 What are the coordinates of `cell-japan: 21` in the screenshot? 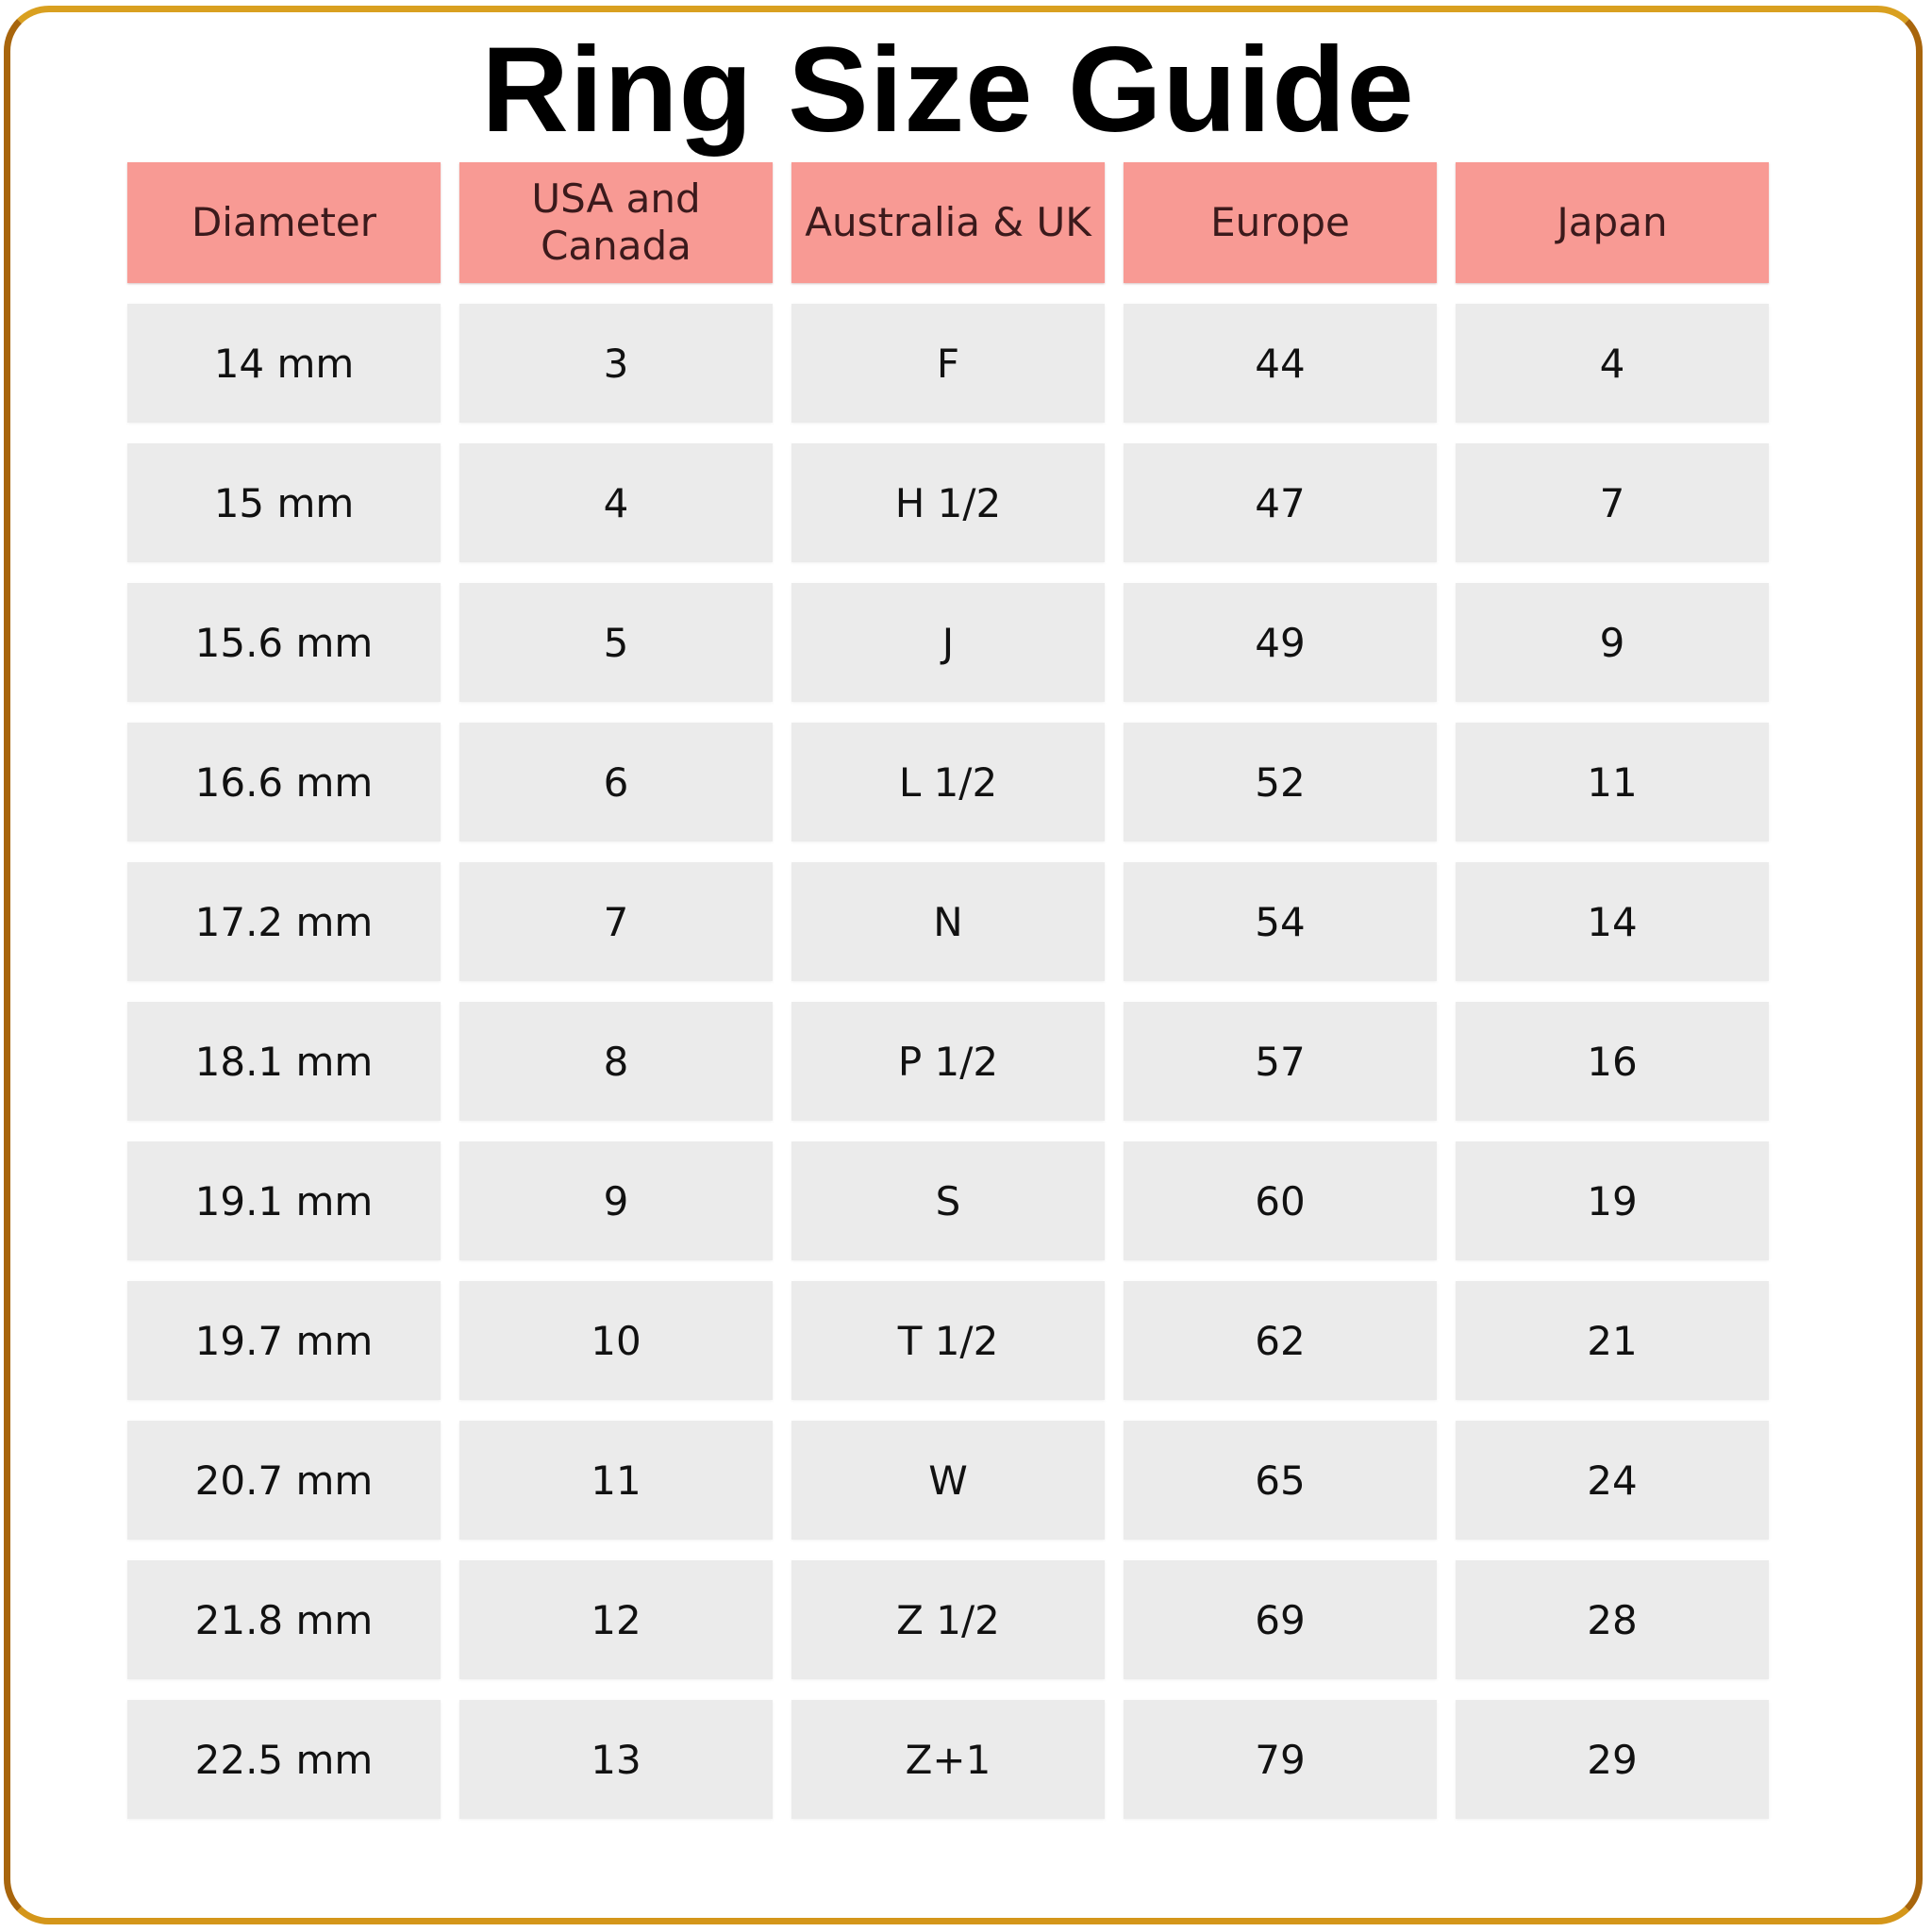 It's located at (1613, 1341).